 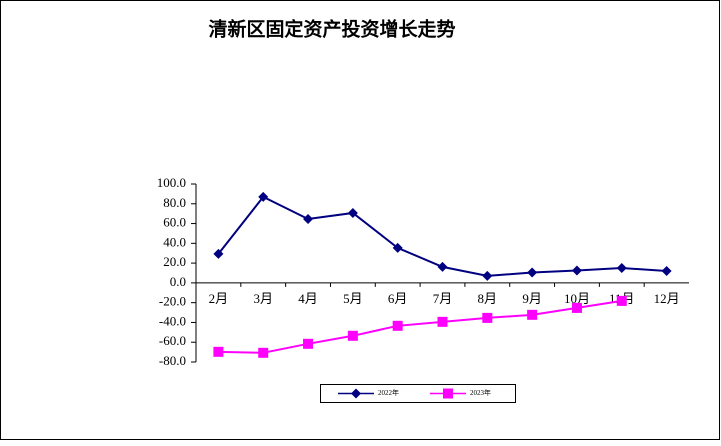 What do you see at coordinates (172, 301) in the screenshot?
I see `y-tick-label: -20.0` at bounding box center [172, 301].